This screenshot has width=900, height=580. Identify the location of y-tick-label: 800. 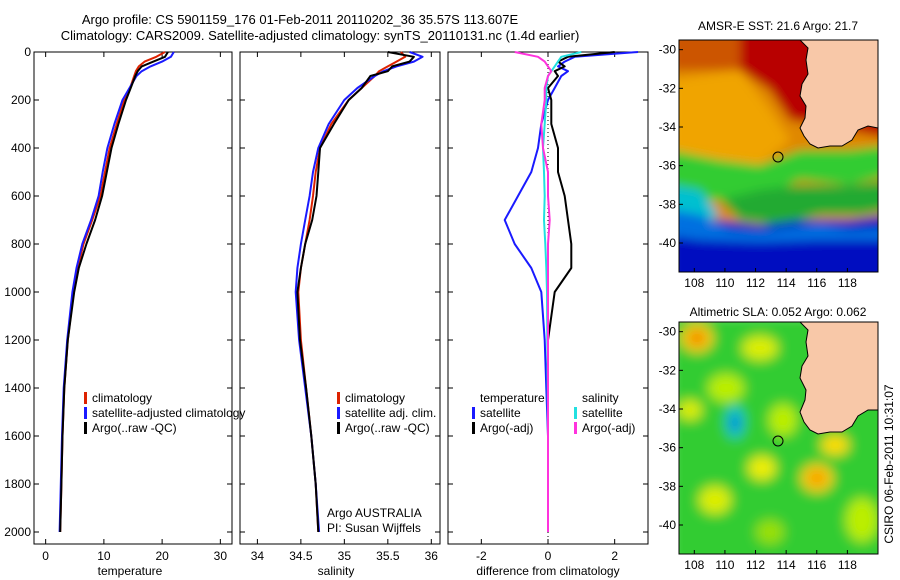
(21, 244).